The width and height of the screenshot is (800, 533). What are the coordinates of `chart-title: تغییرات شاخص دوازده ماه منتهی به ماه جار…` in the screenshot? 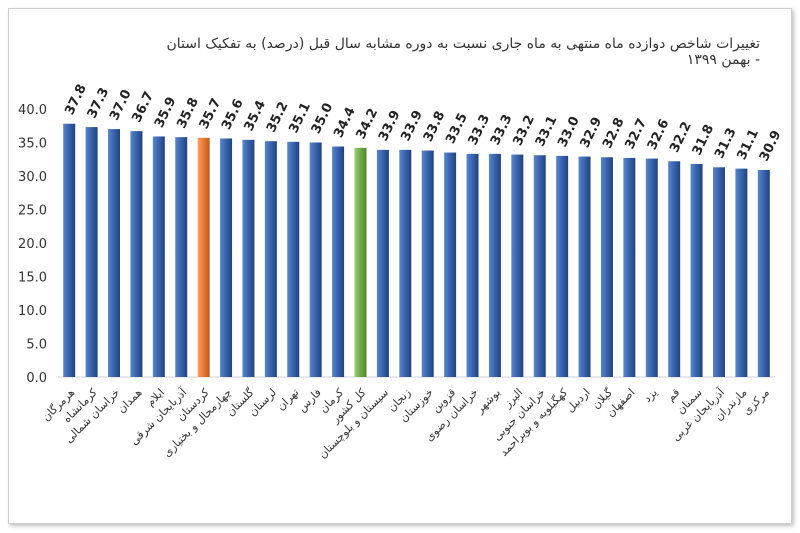 It's located at (463, 52).